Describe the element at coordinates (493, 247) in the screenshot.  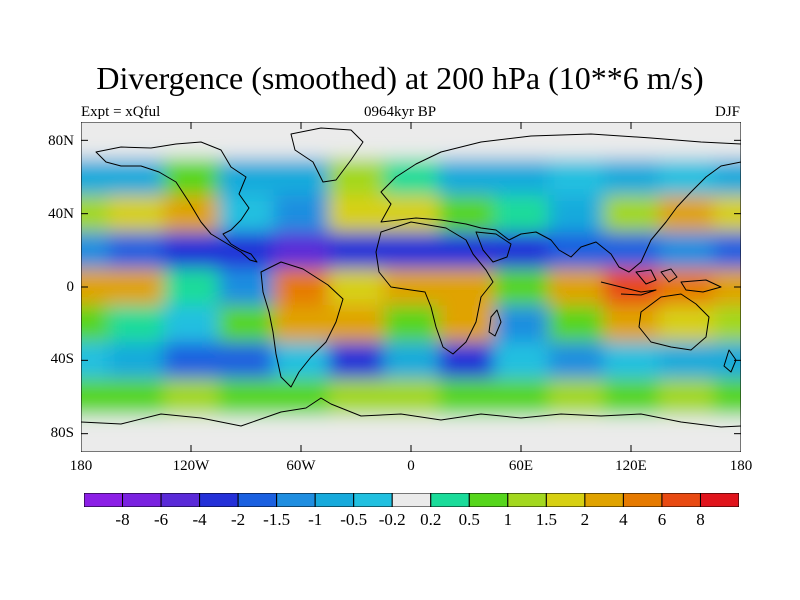
I see `coastline-arabia` at that location.